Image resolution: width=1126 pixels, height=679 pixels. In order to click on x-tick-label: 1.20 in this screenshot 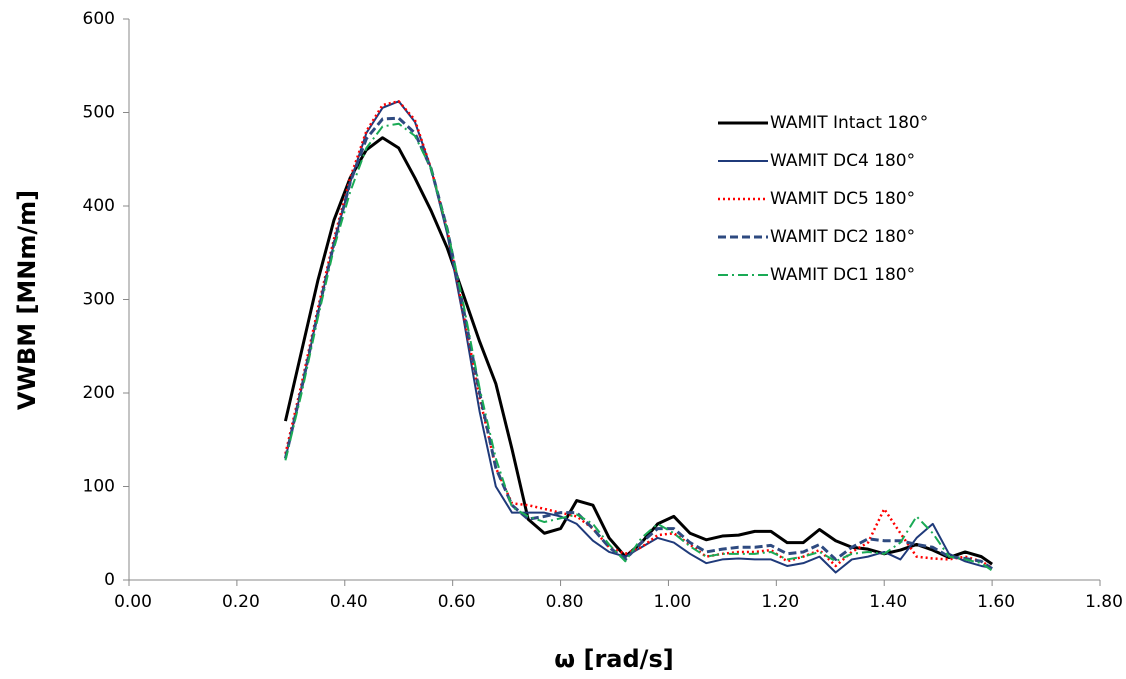, I will do `click(780, 602)`.